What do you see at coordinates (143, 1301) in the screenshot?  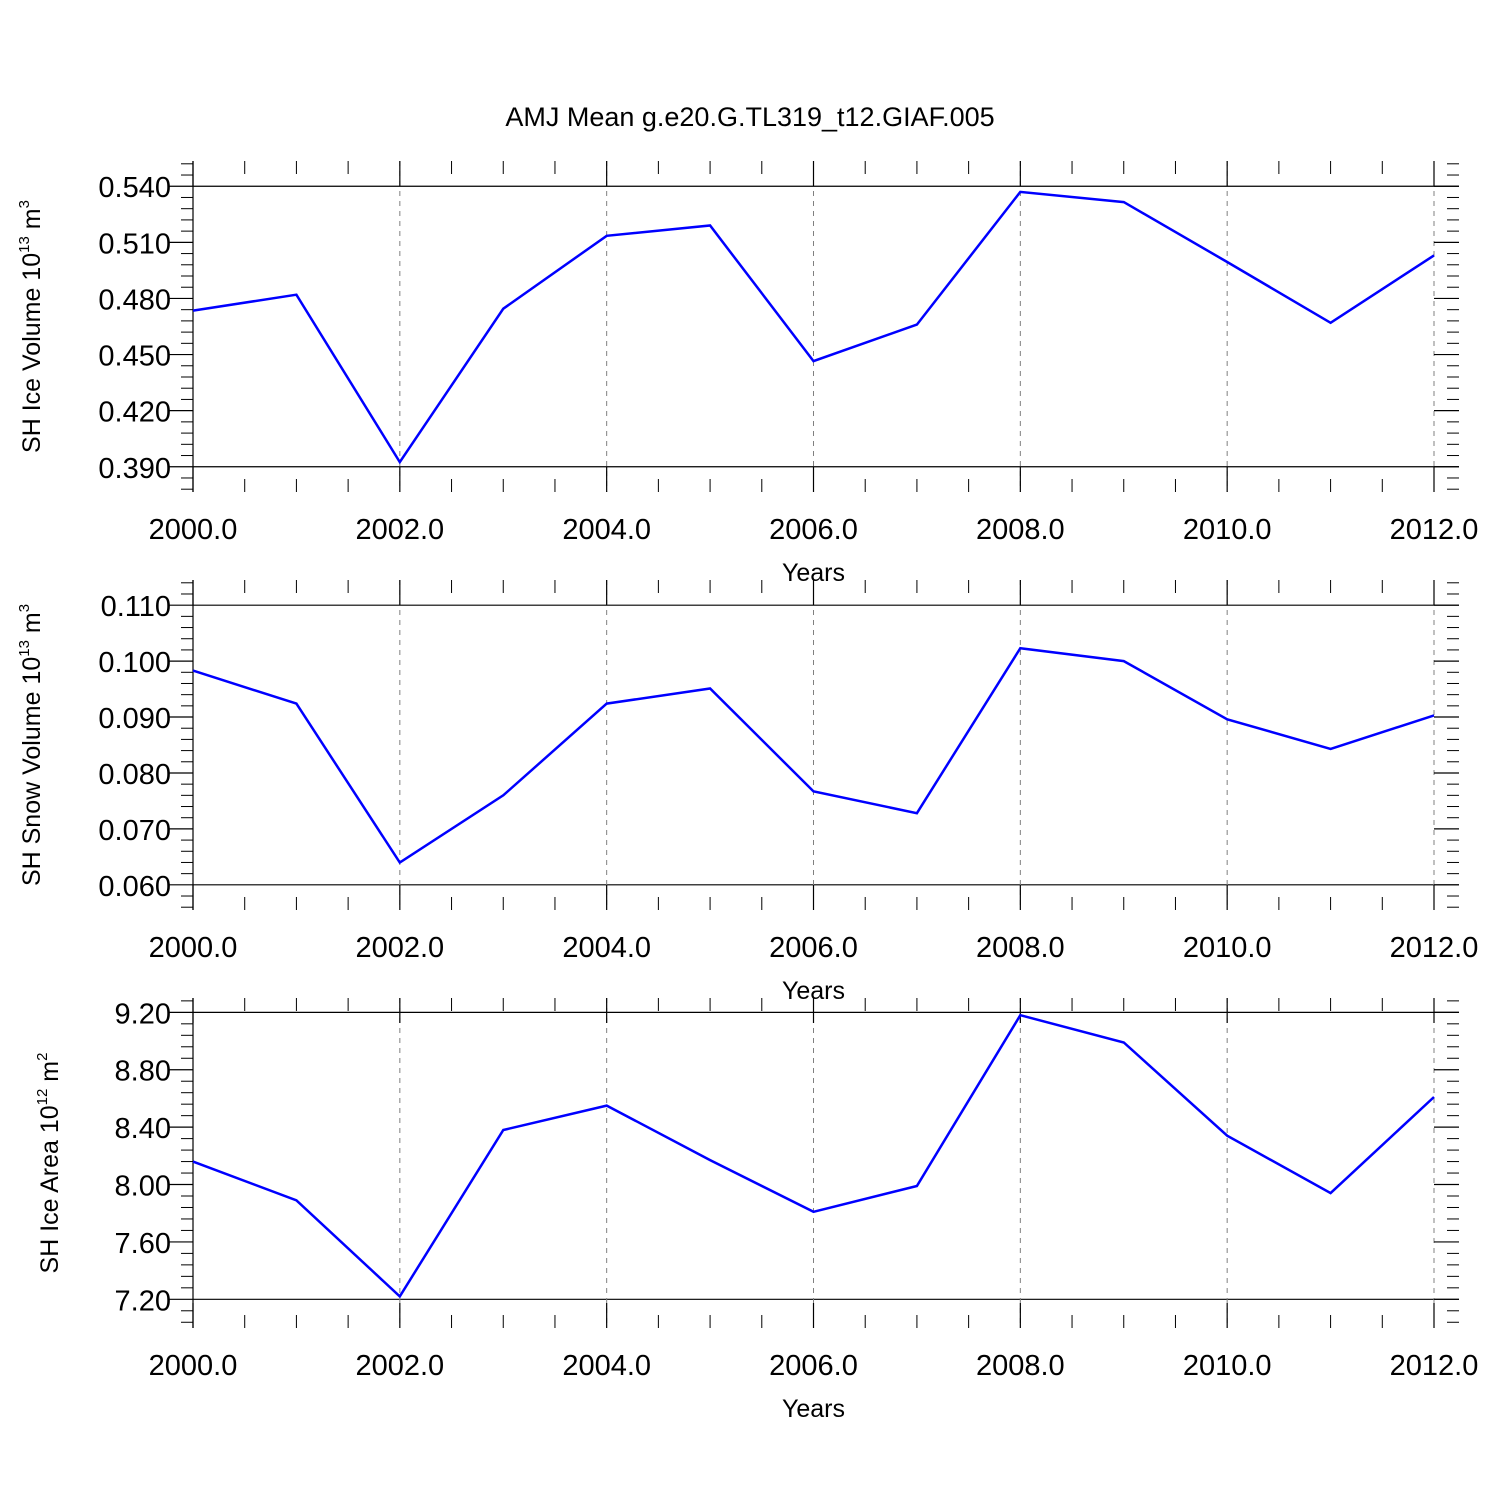 I see `y-tick-label: 7.20` at bounding box center [143, 1301].